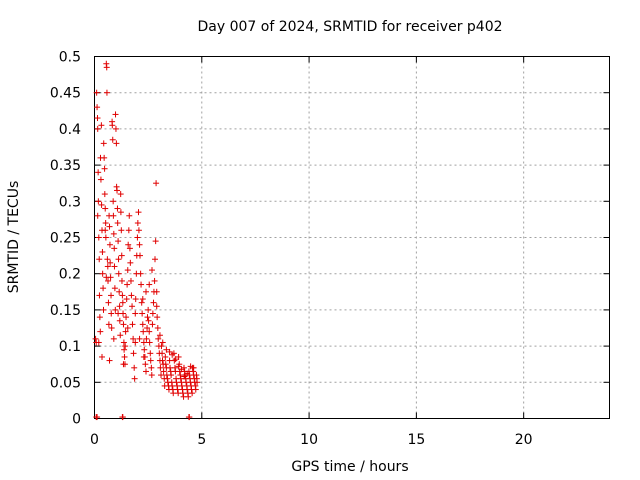 The width and height of the screenshot is (640, 480). Describe the element at coordinates (14, 237) in the screenshot. I see `y-axis-label: SRMTID / TECUs` at that location.